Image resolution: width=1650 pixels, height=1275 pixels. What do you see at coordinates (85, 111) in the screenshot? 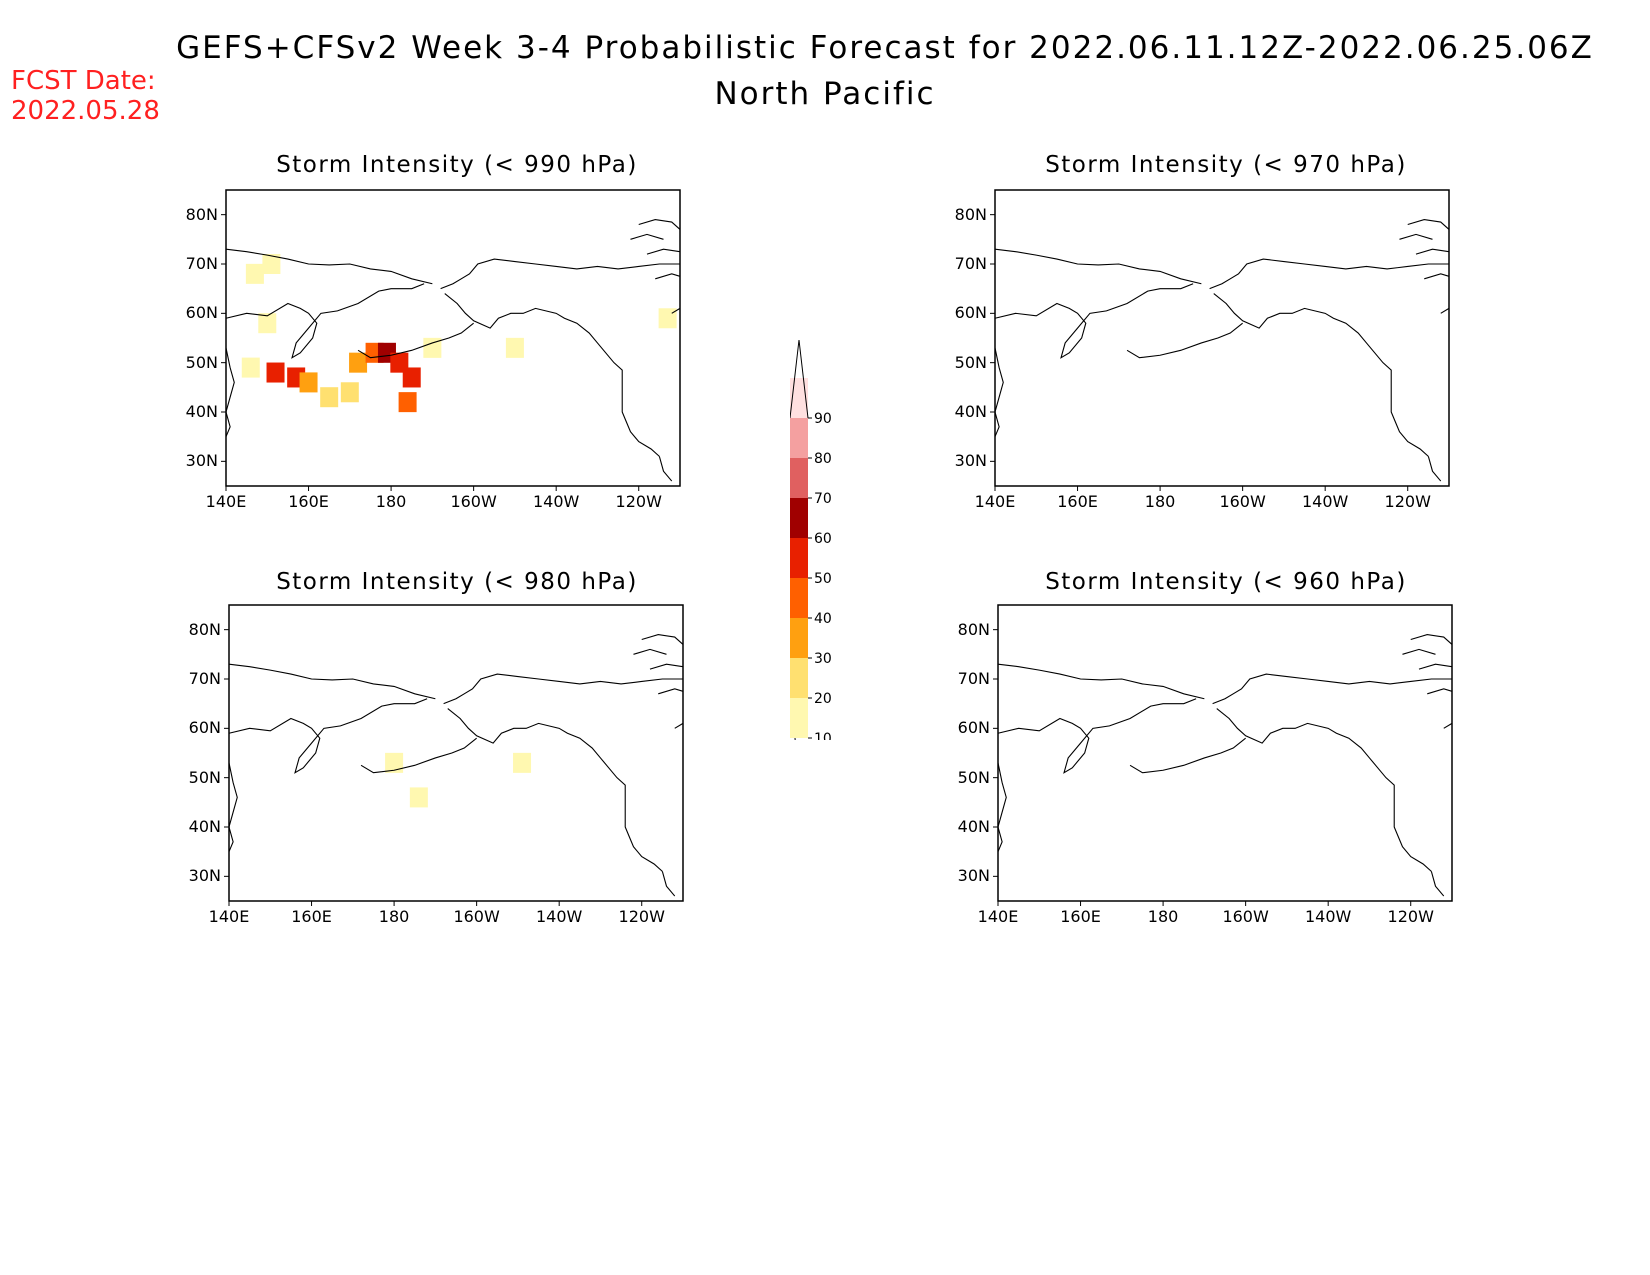
I see `fcst-date-value: 2022.05.28` at bounding box center [85, 111].